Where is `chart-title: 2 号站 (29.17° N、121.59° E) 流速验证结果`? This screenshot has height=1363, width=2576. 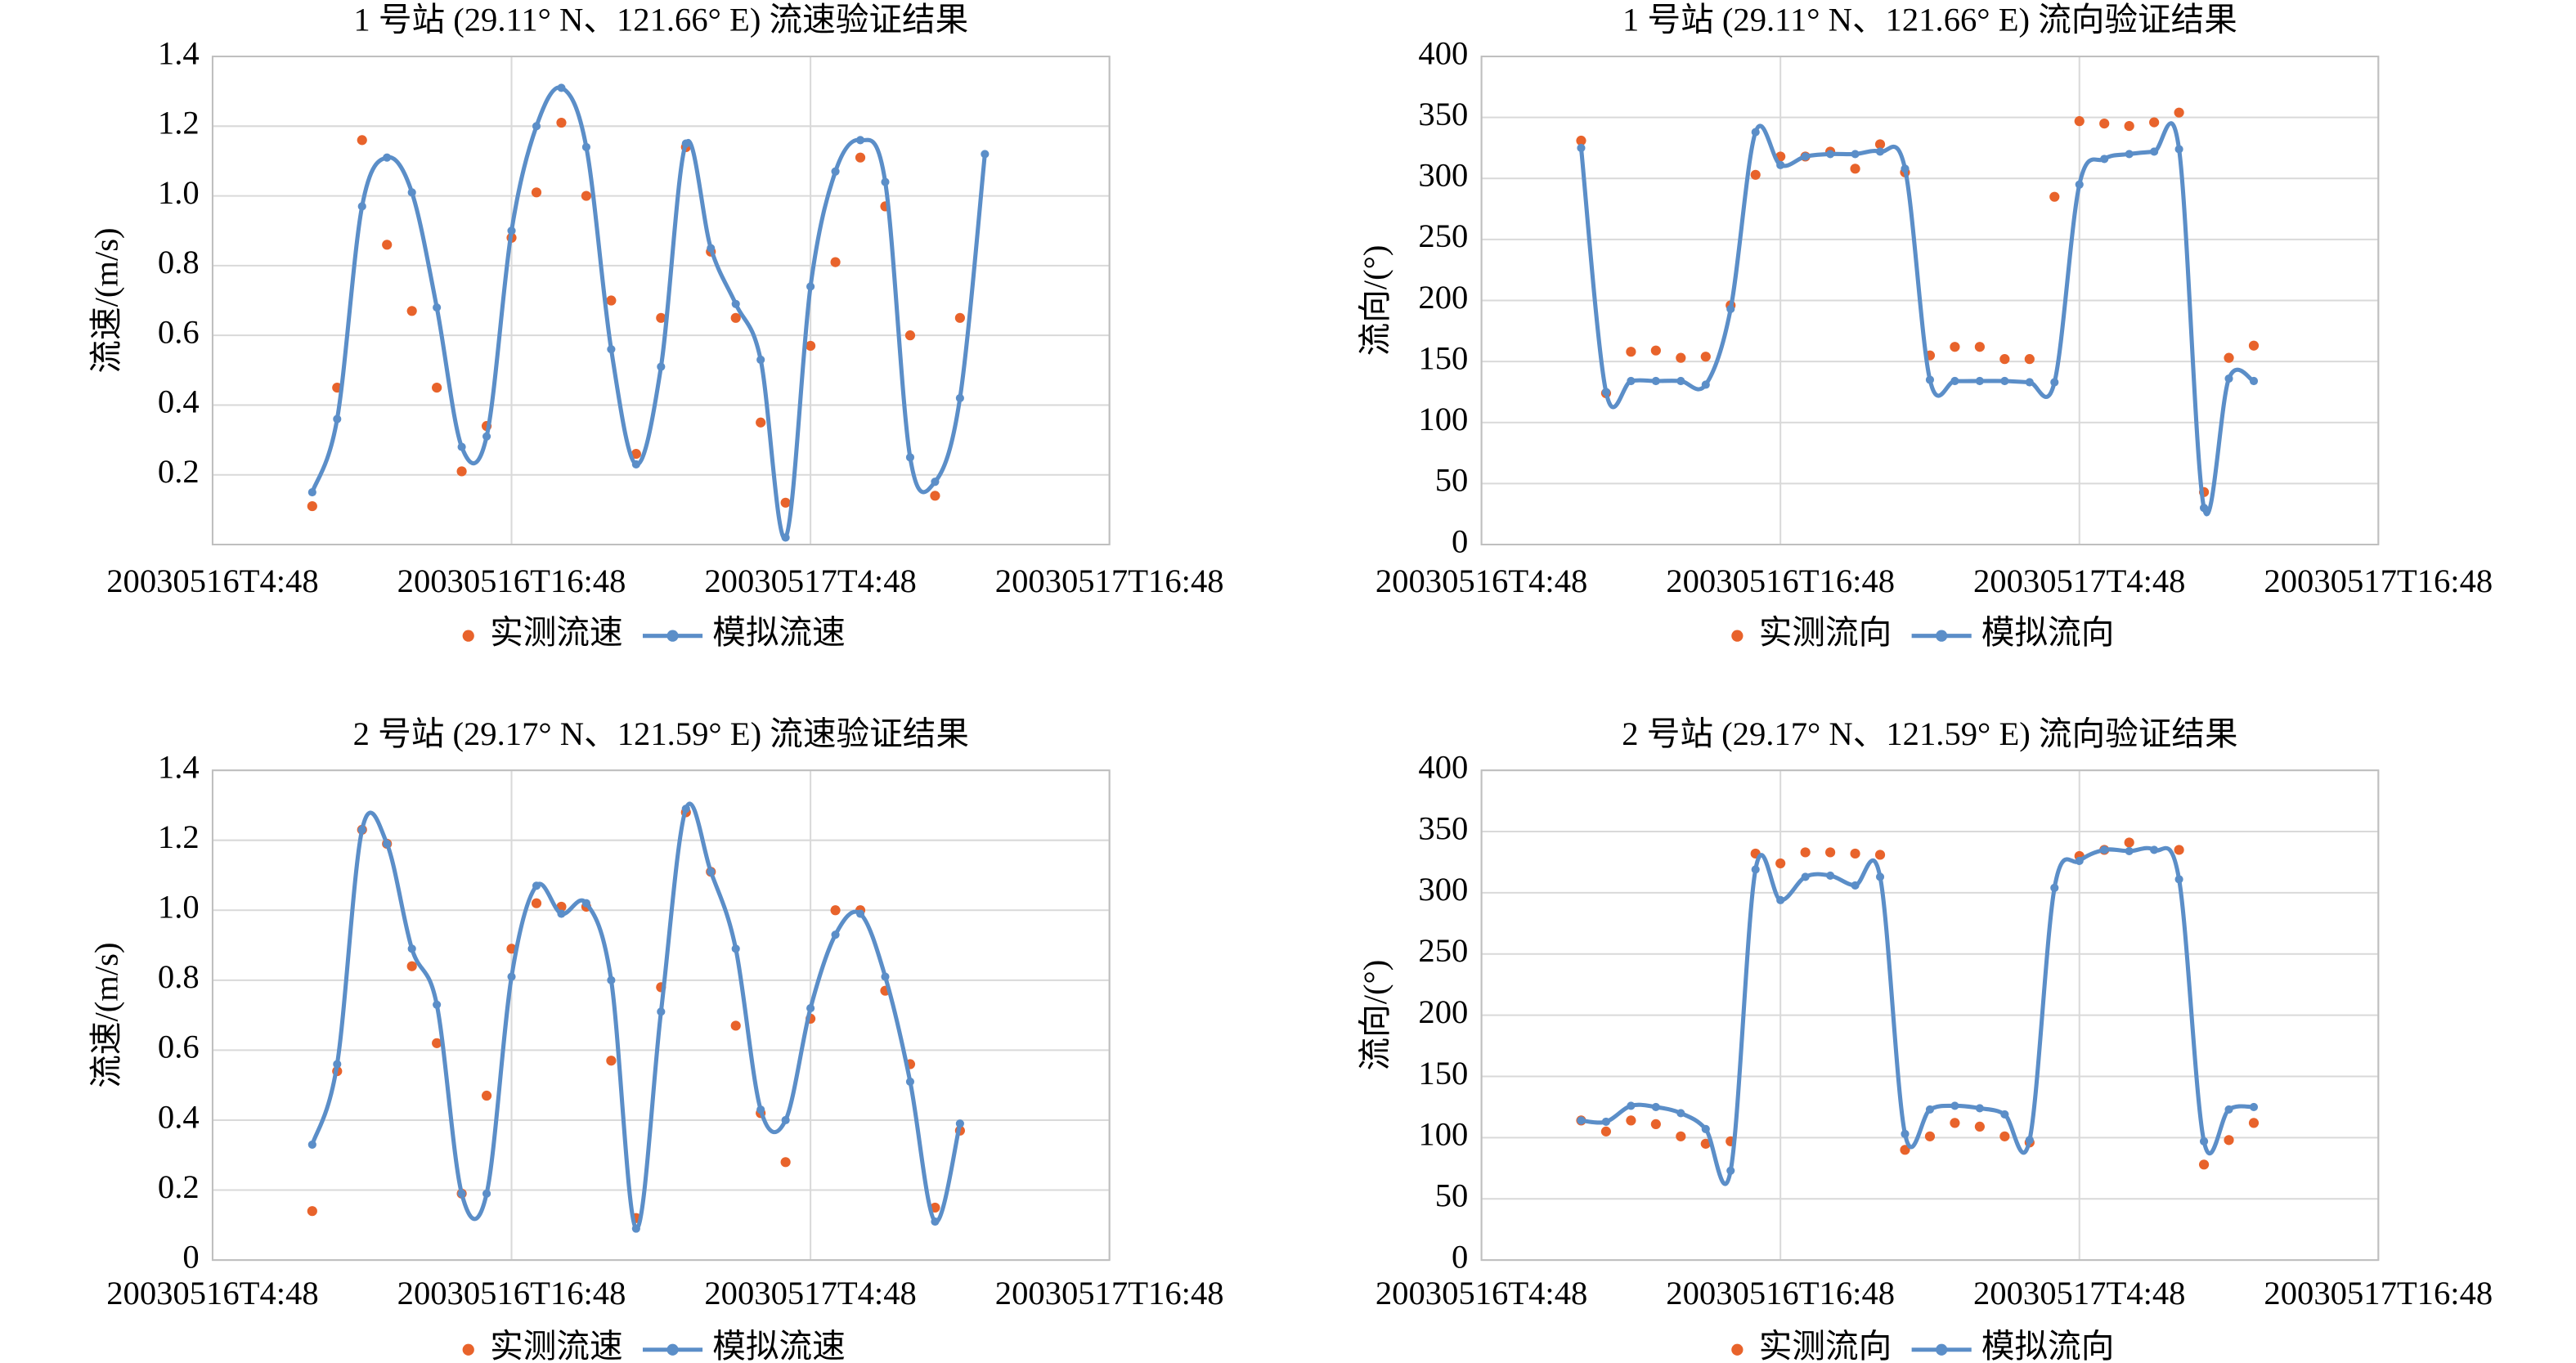 chart-title: 2 号站 (29.17° N、121.59° E) 流速验证结果 is located at coordinates (661, 733).